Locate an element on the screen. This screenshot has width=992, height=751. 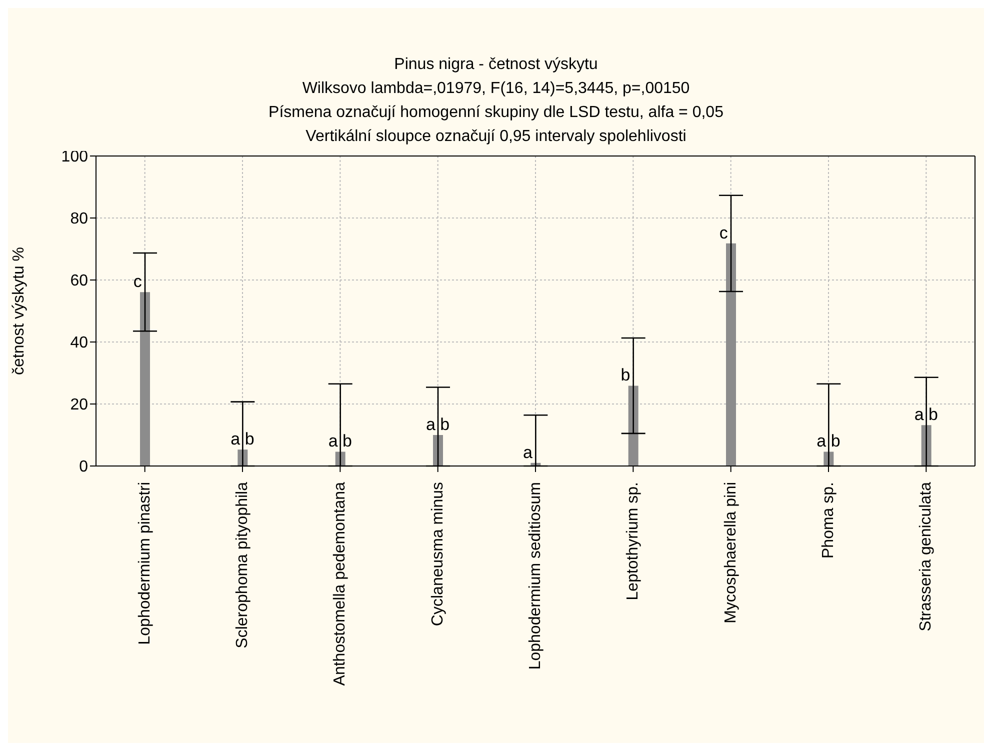
chart-title: Pinus nigra - četnost výskytu is located at coordinates (496, 65).